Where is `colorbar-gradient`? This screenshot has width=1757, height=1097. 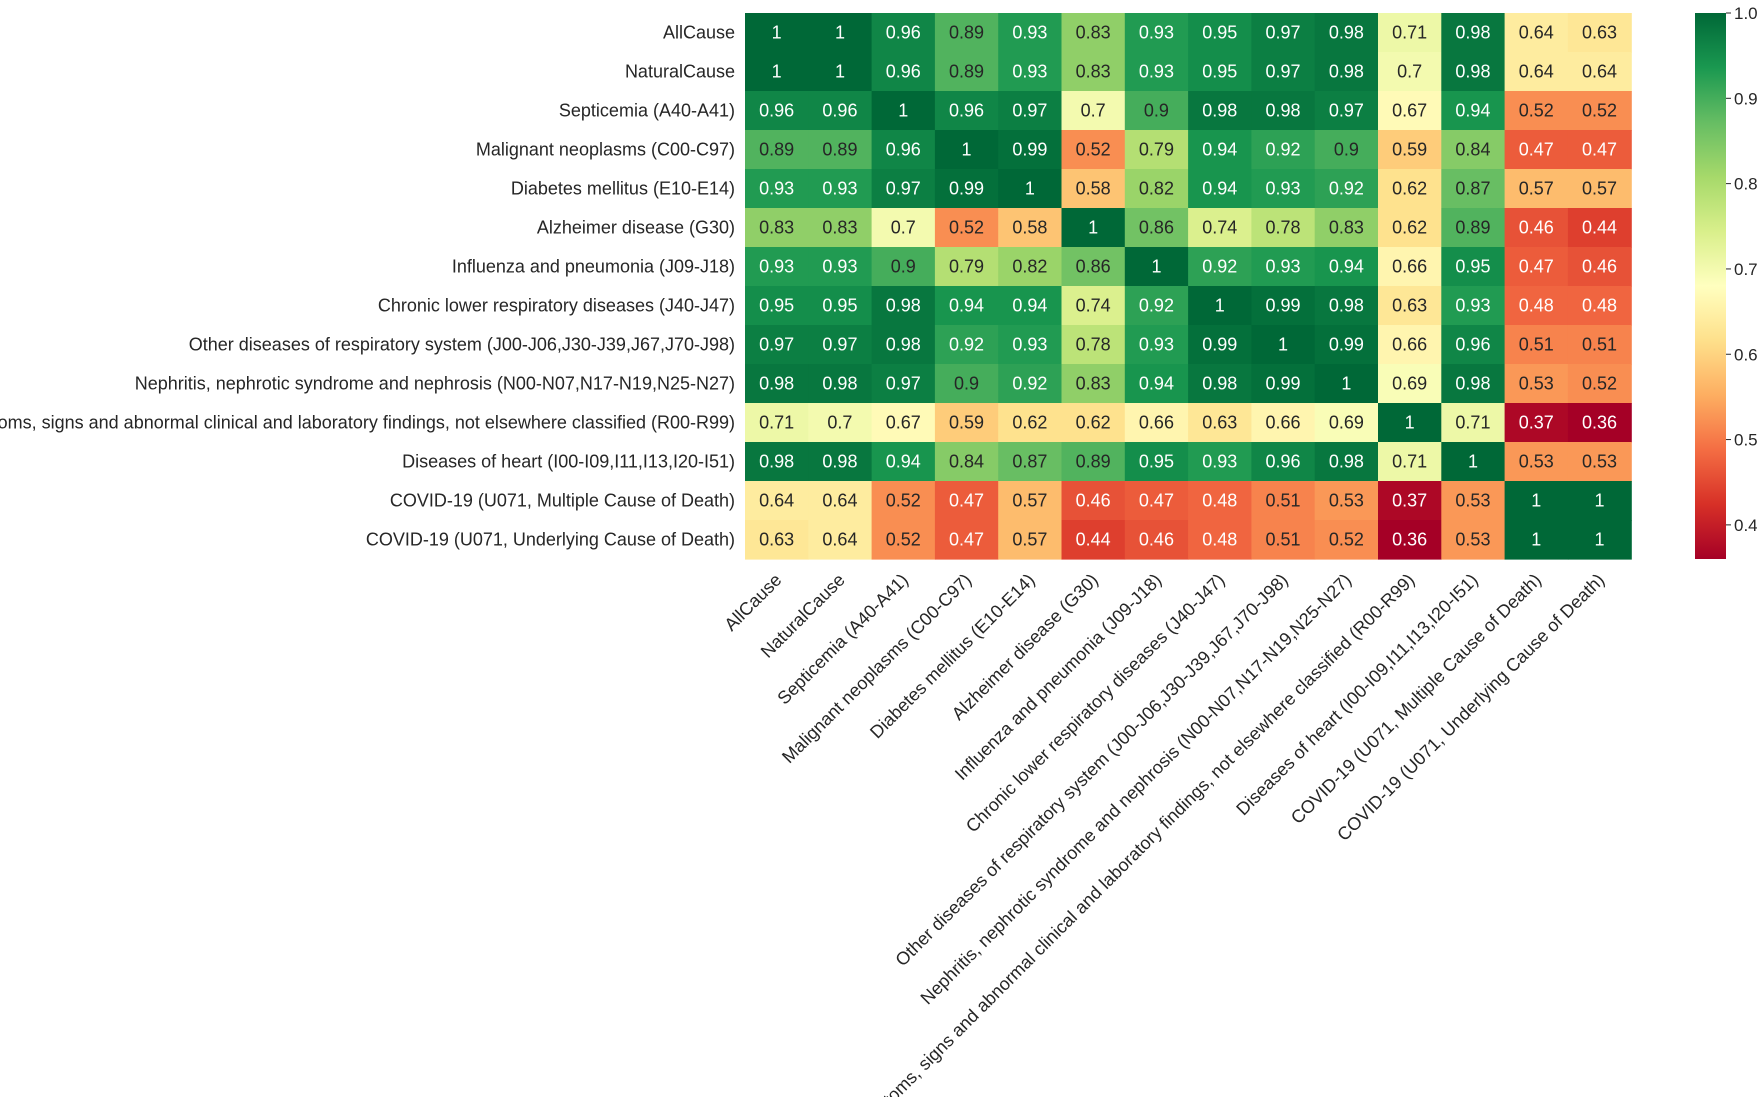 colorbar-gradient is located at coordinates (1710, 286).